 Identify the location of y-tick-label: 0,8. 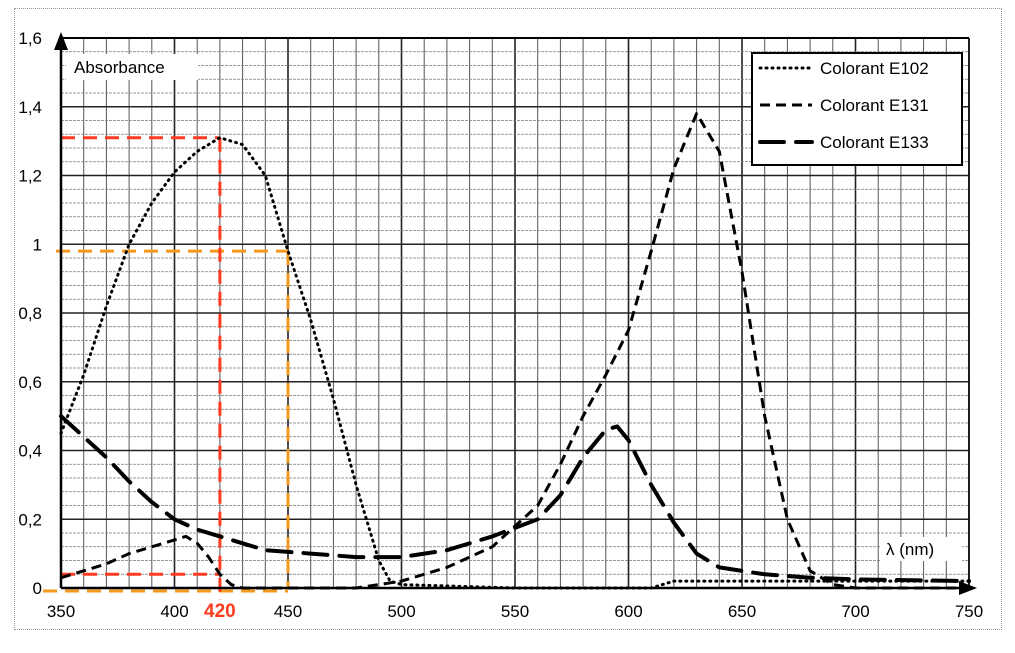
(30, 313).